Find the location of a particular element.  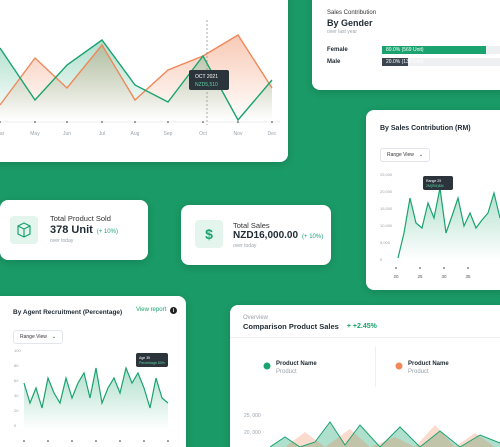

view-report-link: View report is located at coordinates (151, 310).